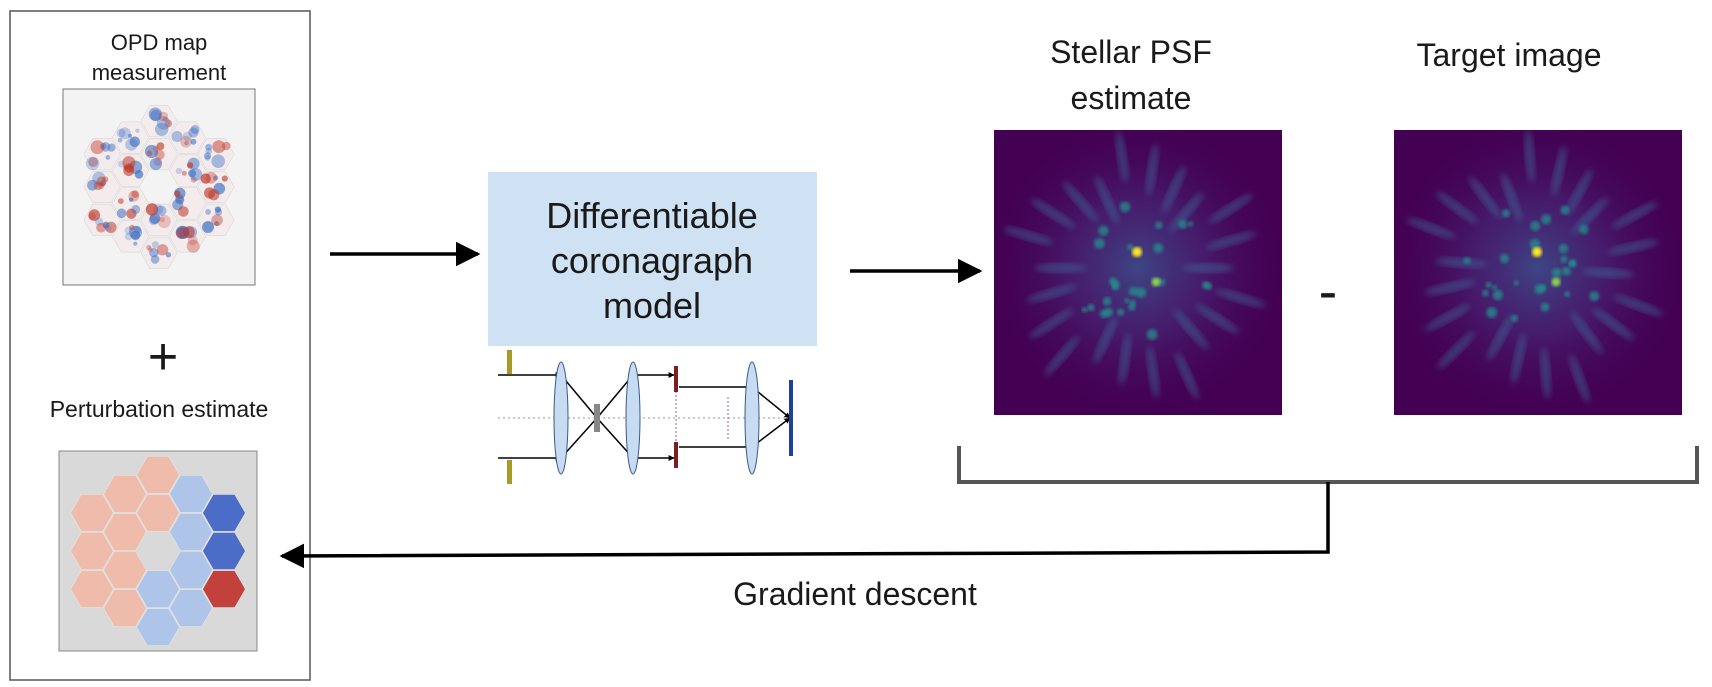  Describe the element at coordinates (597, 418) in the screenshot. I see `focal-plane-mask` at that location.